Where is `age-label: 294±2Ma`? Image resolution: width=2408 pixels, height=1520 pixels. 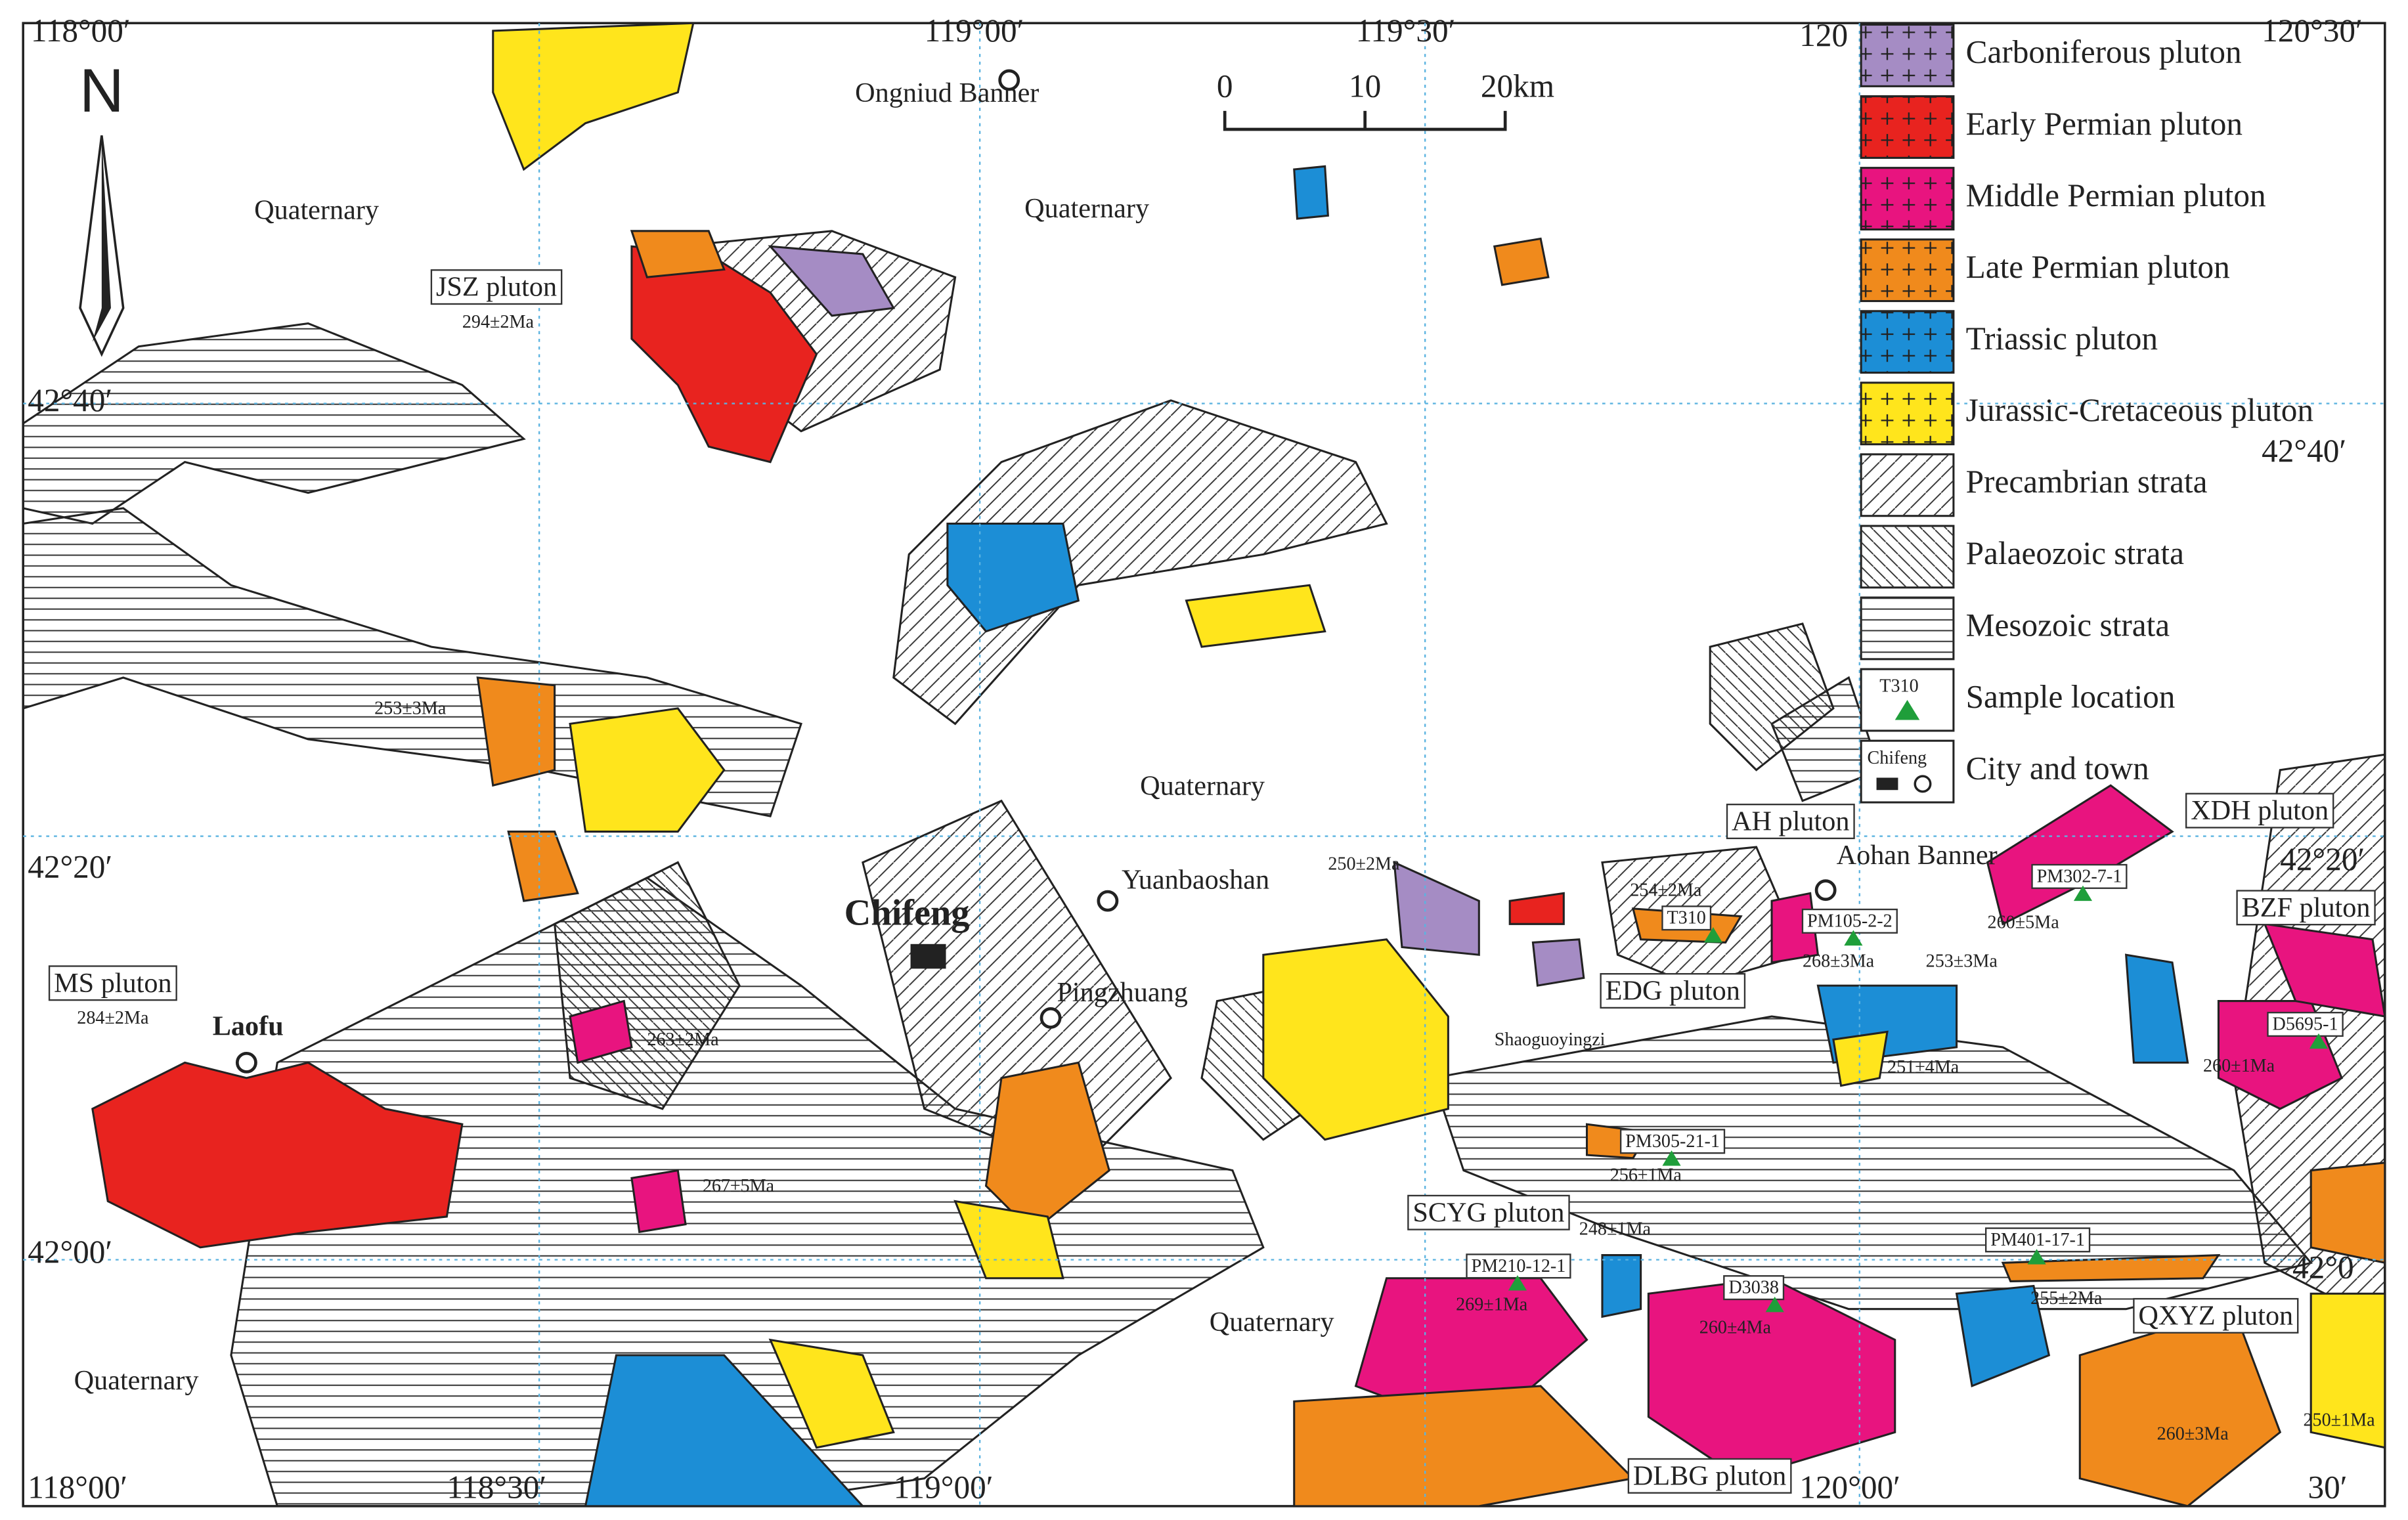 age-label: 294±2Ma is located at coordinates (498, 322).